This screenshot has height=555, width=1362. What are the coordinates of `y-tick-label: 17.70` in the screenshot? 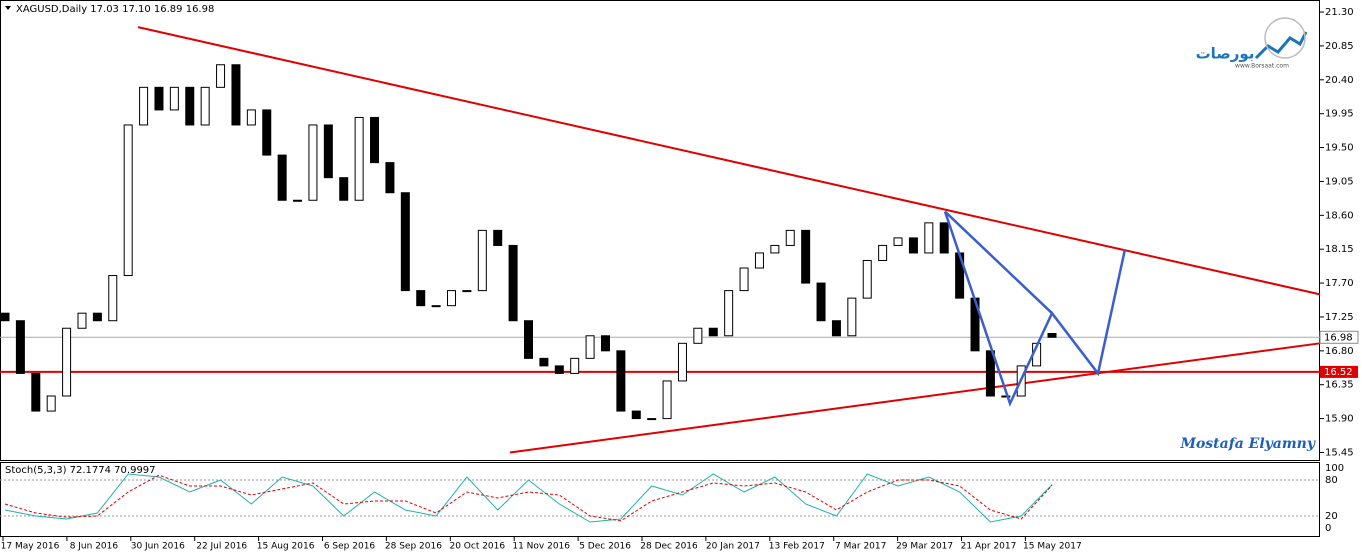 It's located at (1339, 283).